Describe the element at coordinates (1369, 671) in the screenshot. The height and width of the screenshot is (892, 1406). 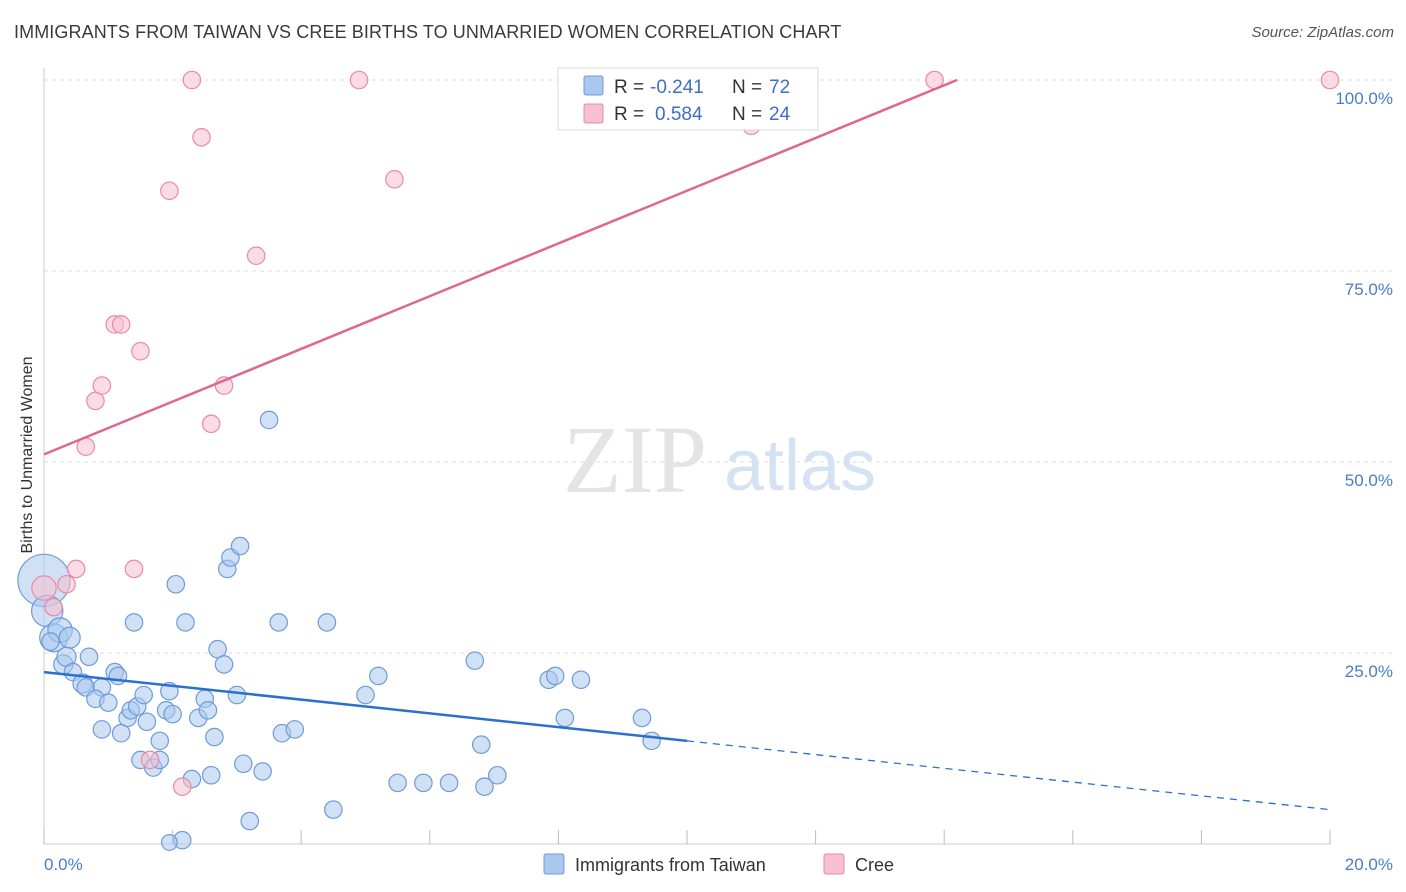
I see `y-tick-label-3: 25.0%` at that location.